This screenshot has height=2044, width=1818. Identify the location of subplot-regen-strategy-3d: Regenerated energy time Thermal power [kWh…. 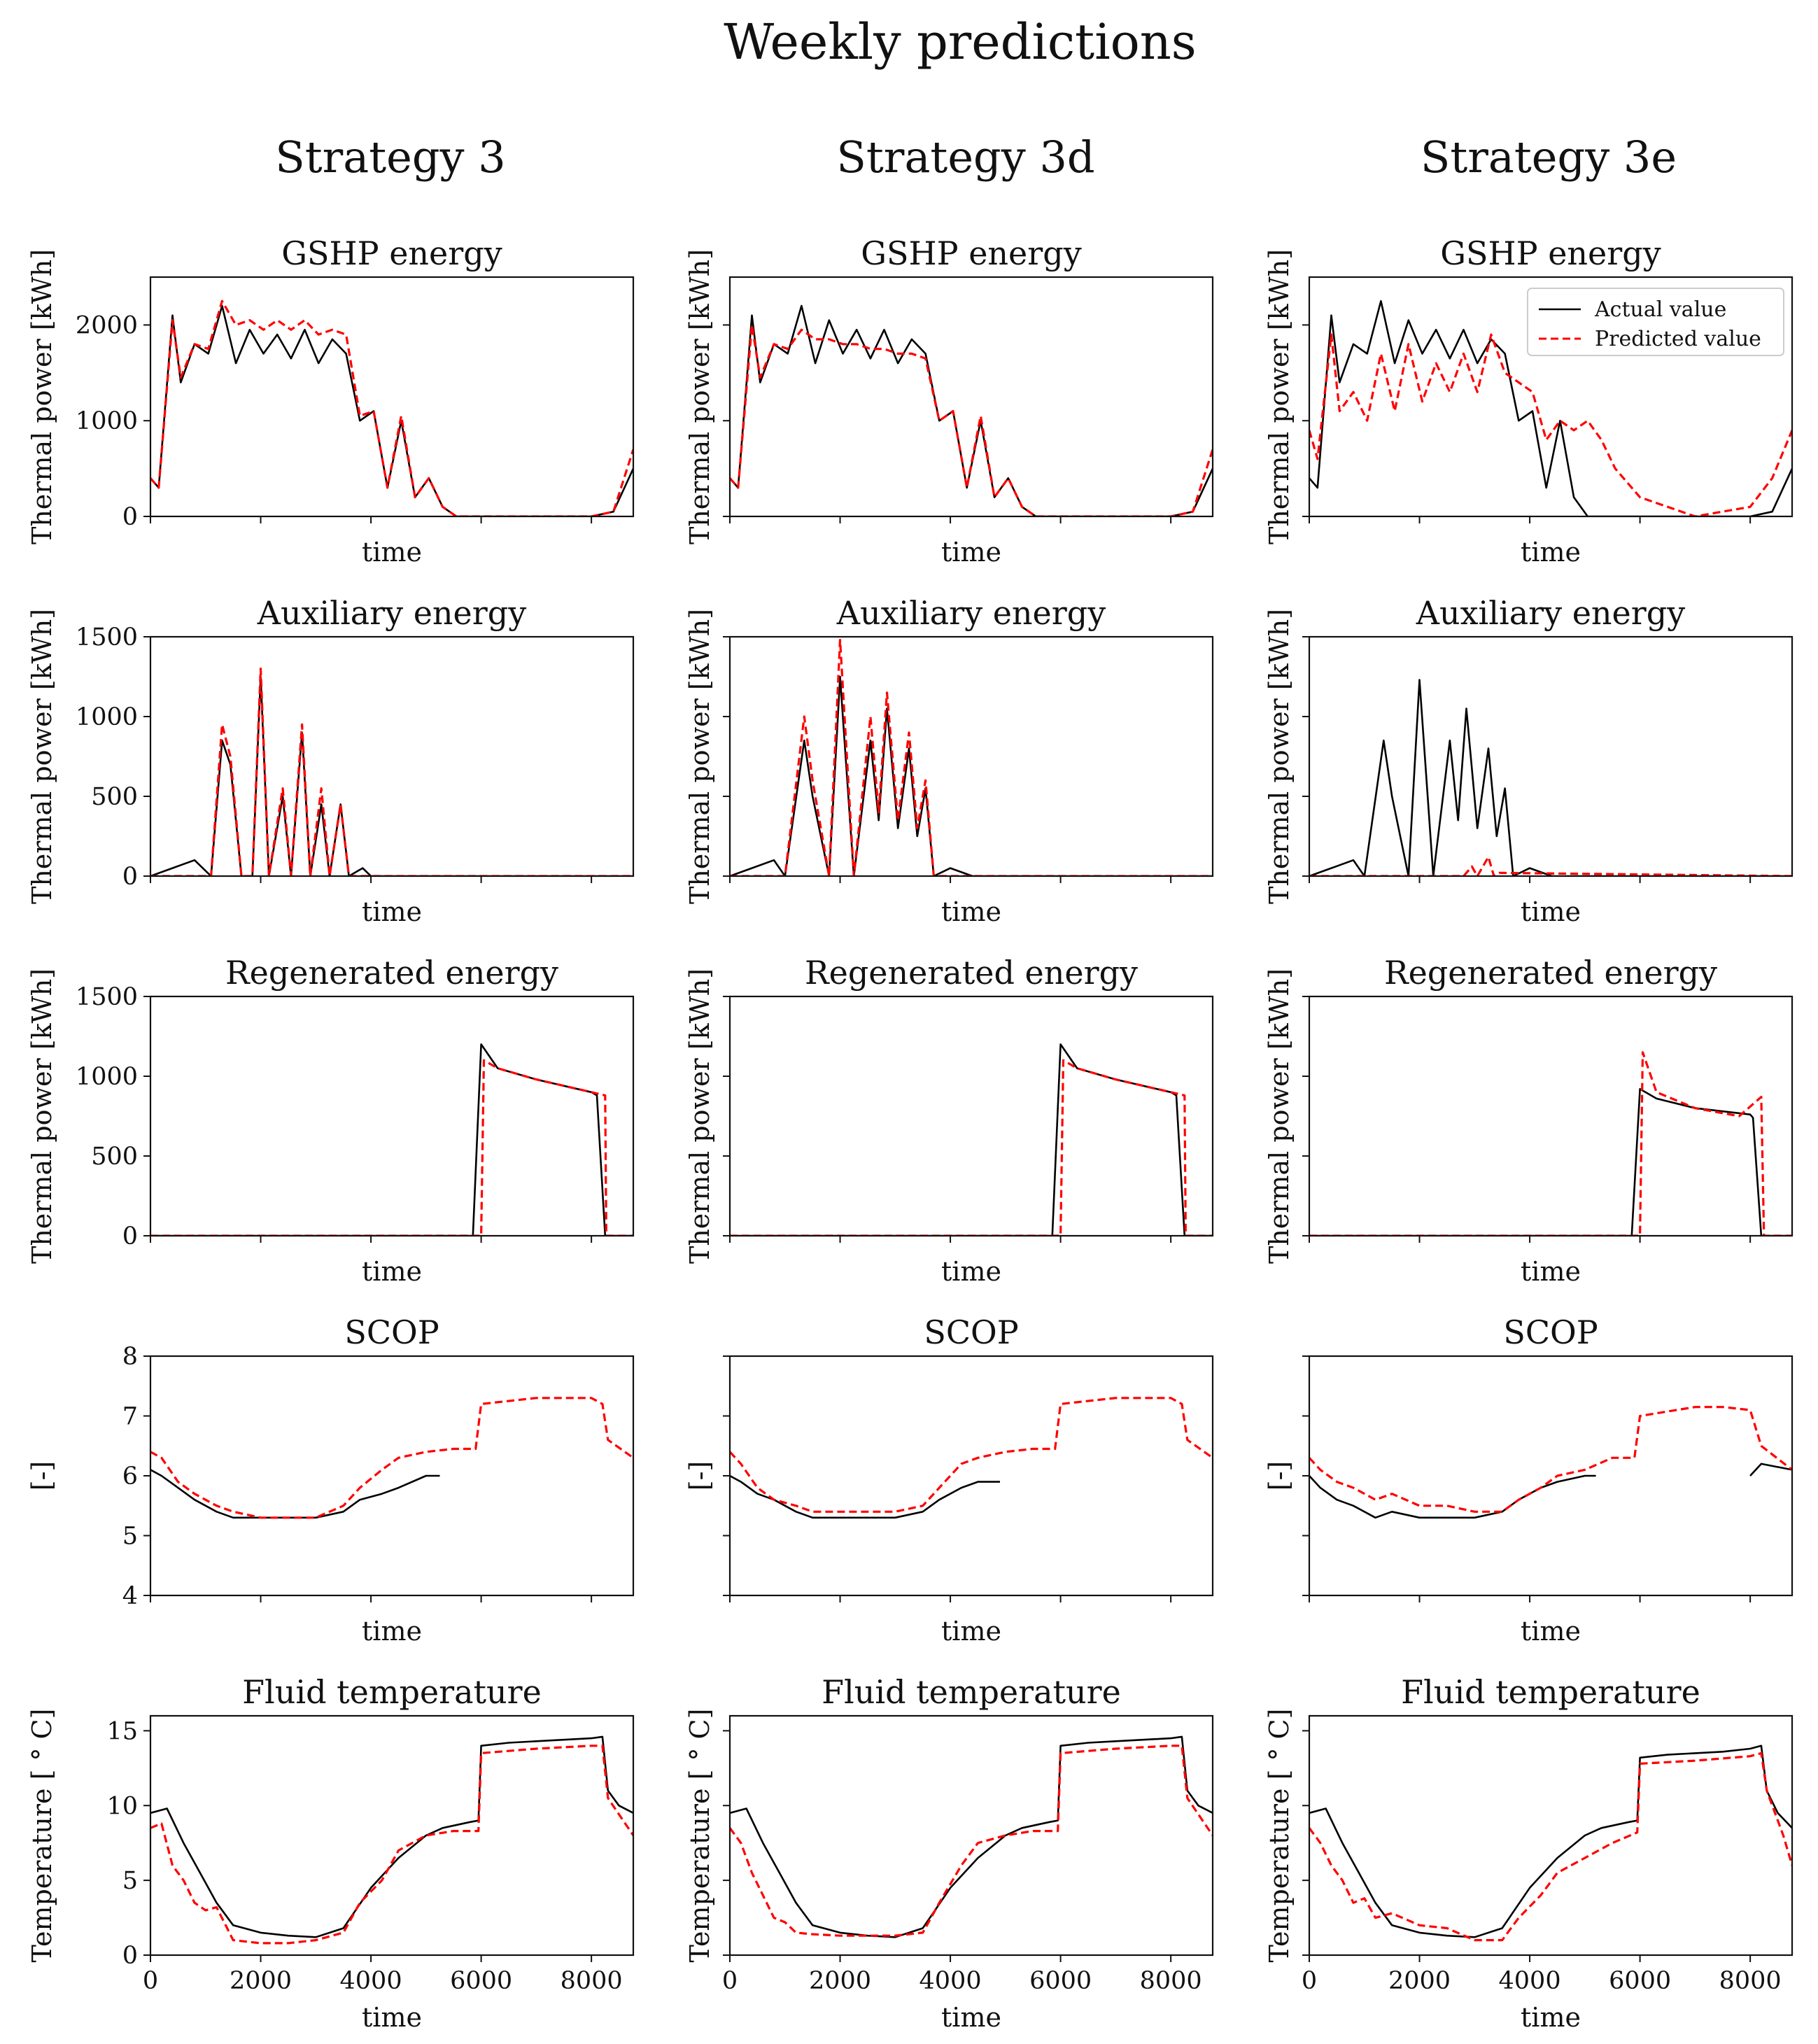
(949, 1120).